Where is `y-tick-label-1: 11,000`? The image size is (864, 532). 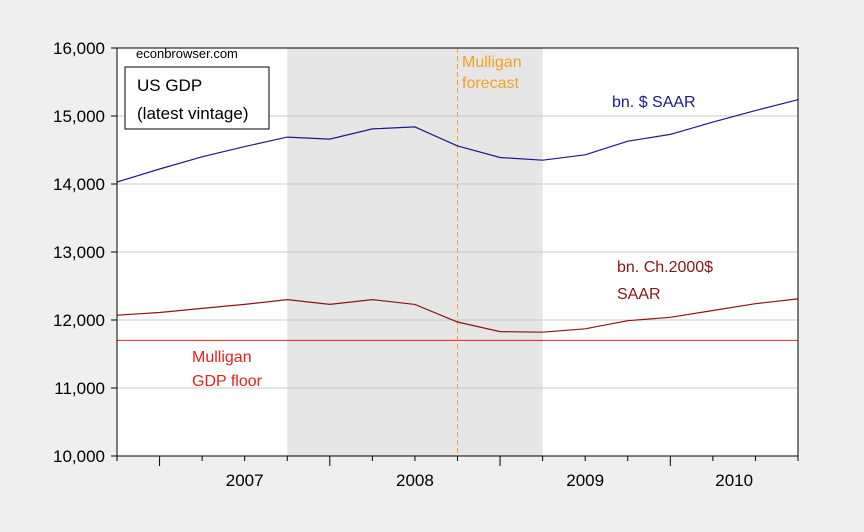
y-tick-label-1: 11,000 is located at coordinates (79, 388).